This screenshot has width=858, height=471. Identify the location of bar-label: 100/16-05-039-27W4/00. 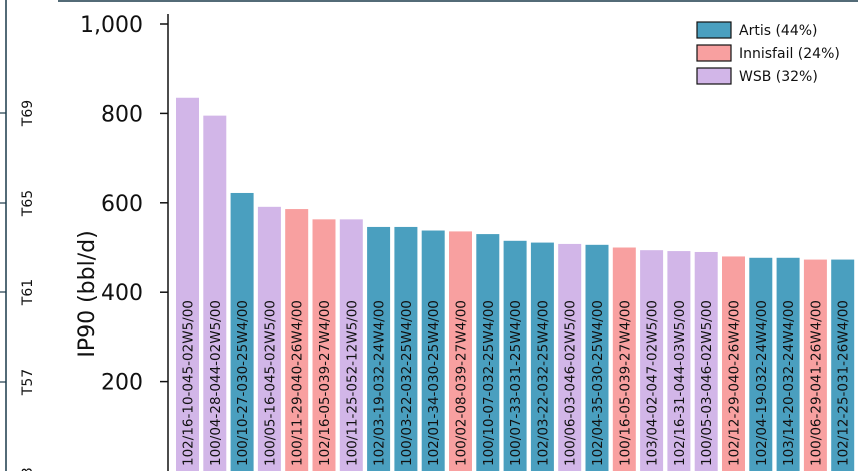
(625, 383).